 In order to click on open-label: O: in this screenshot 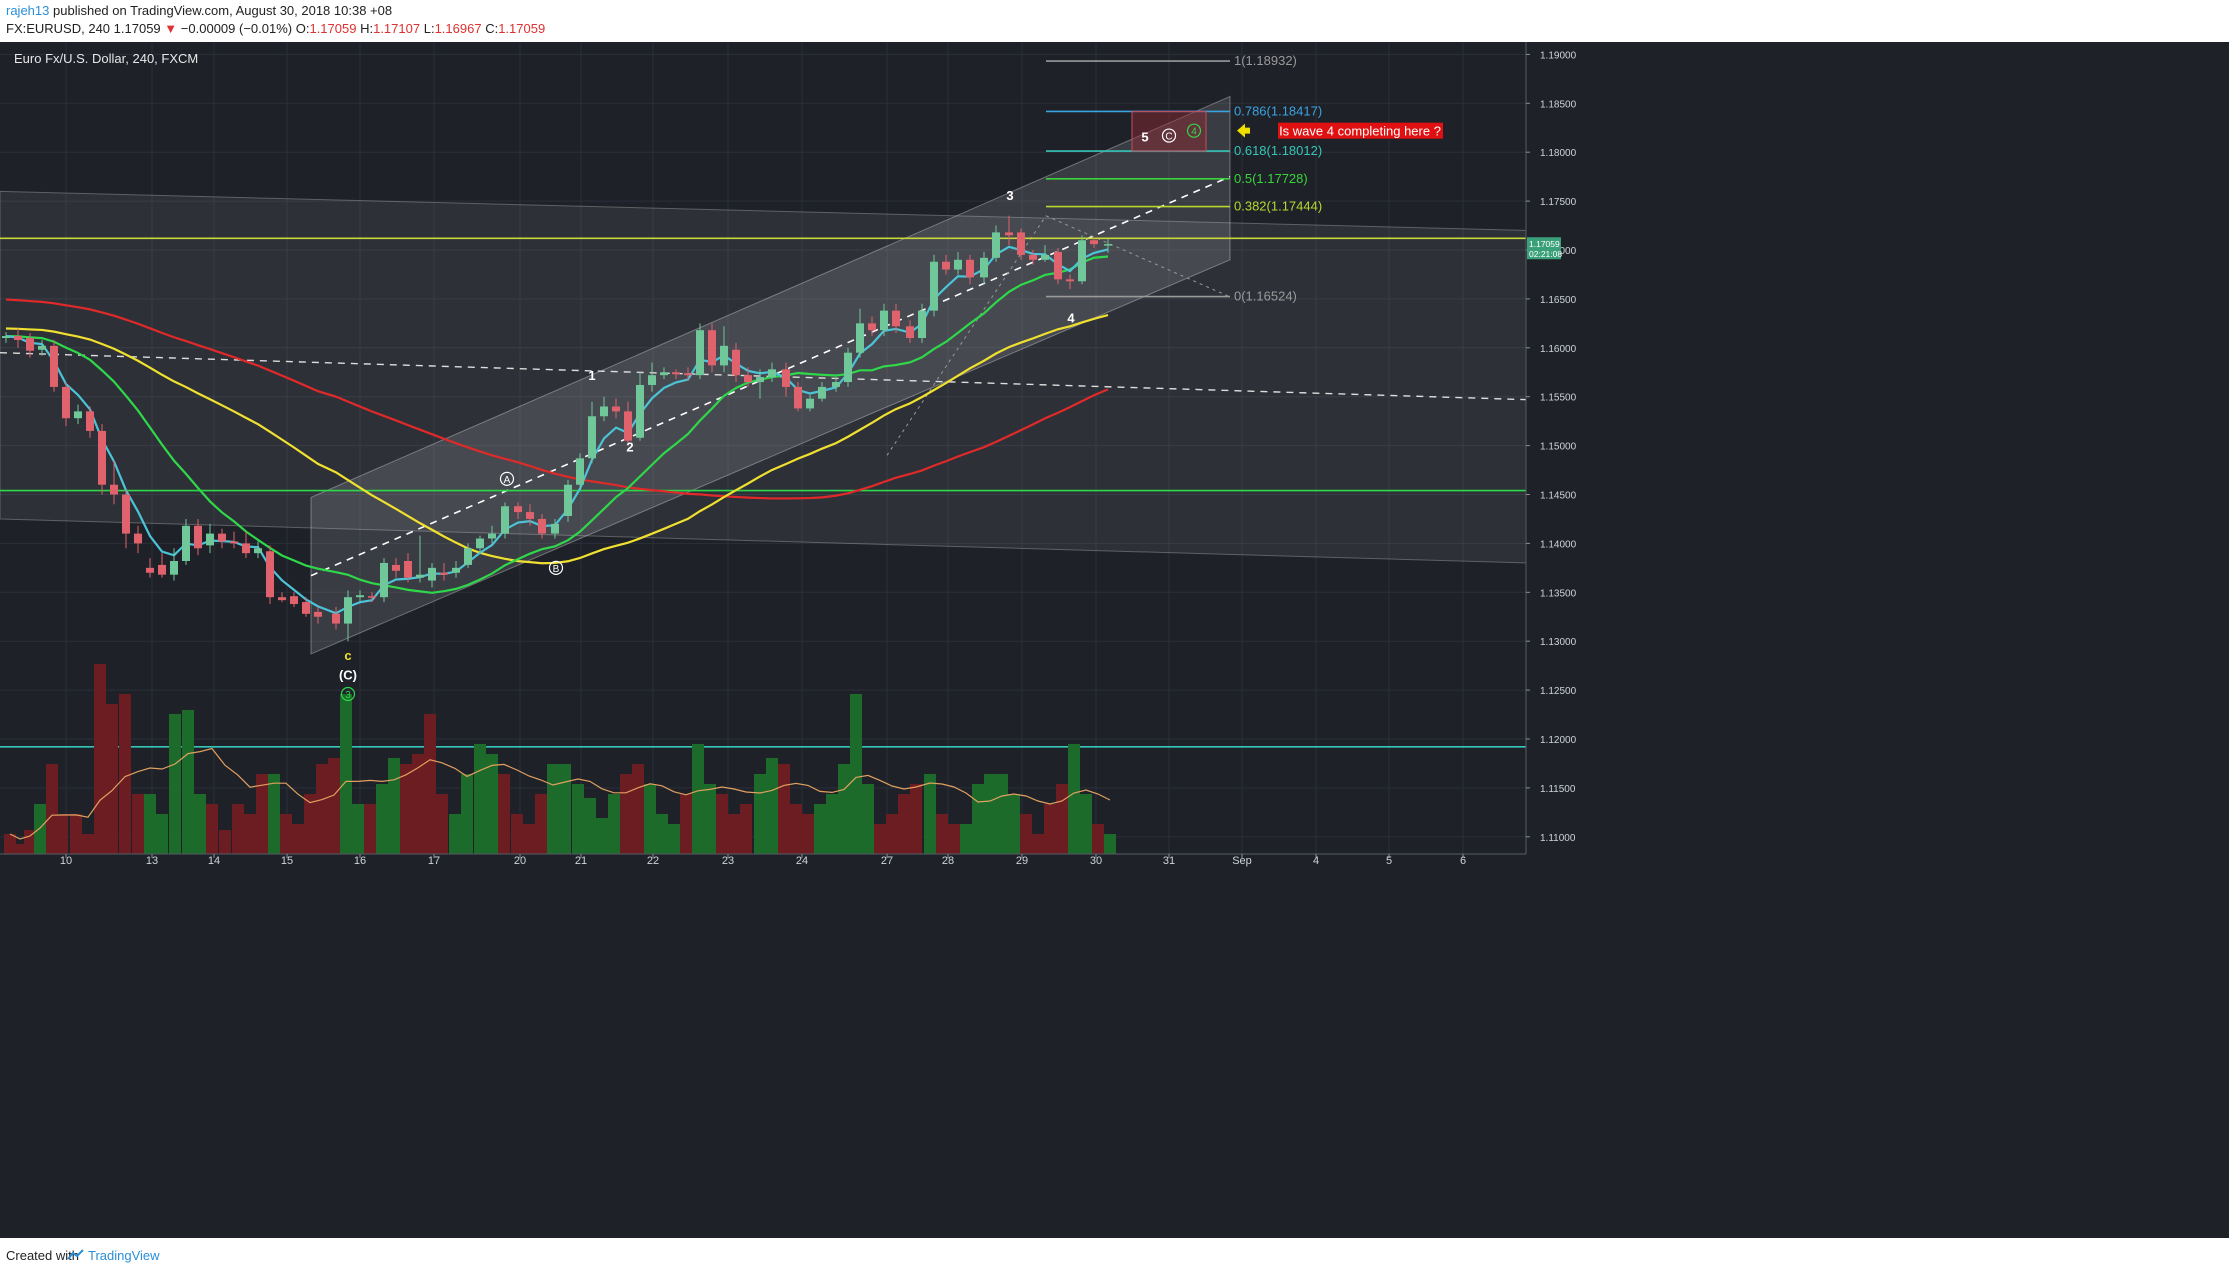, I will do `click(302, 28)`.